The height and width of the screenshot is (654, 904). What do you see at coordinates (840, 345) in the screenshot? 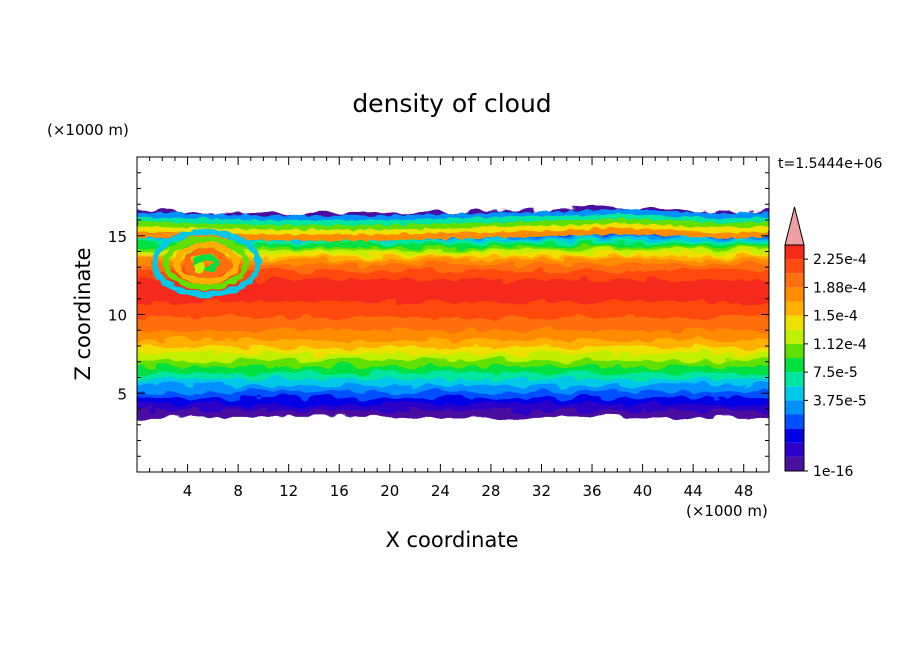
I see `colorbar-label-3: 1.12e-4` at bounding box center [840, 345].